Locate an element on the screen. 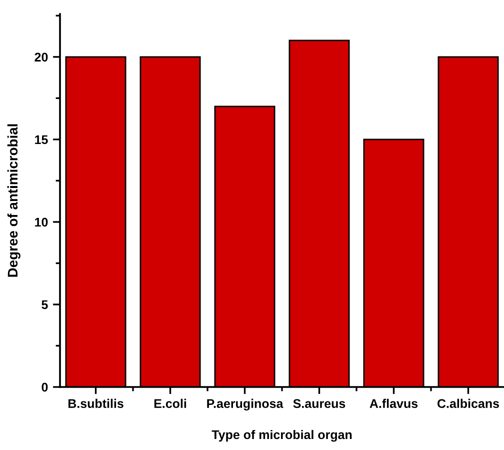 The width and height of the screenshot is (504, 450). x-tick-label: E.coli is located at coordinates (170, 403).